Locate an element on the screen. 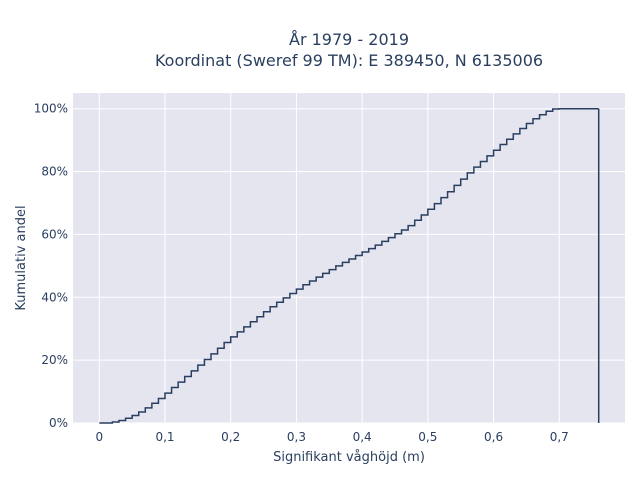 This screenshot has width=640, height=480. y-tick-label: 40% is located at coordinates (54, 297).